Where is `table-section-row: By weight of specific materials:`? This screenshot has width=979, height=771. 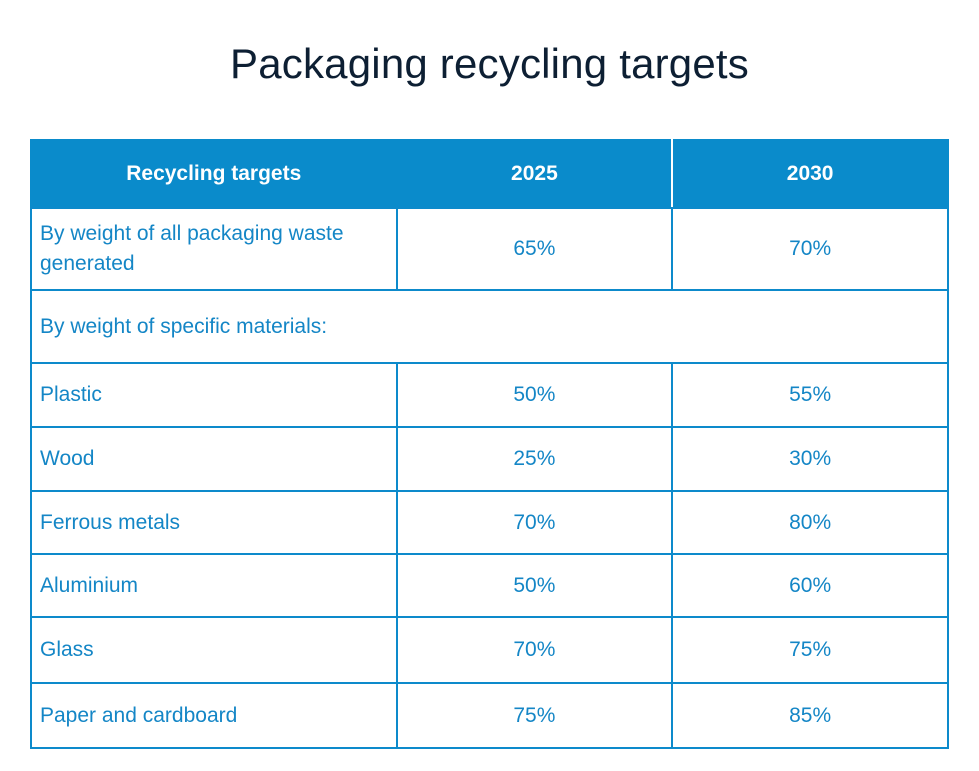
table-section-row: By weight of specific materials: is located at coordinates (489, 326).